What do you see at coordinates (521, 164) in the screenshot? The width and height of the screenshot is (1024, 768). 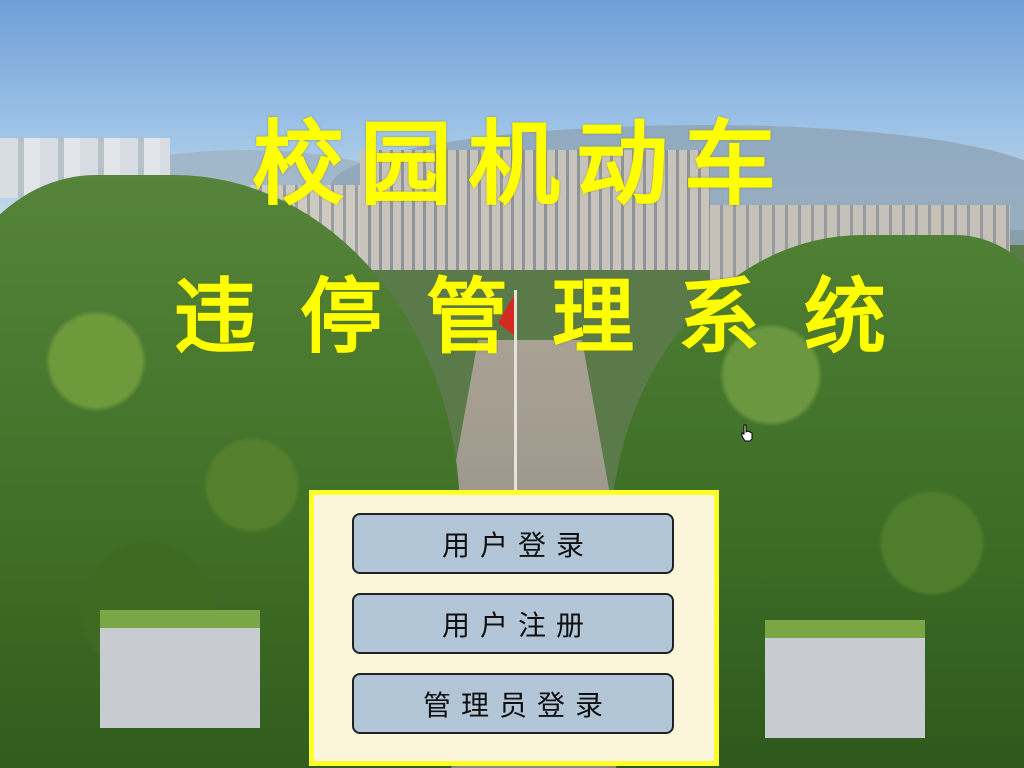 I see `app-title-line-1: 校园机动车` at bounding box center [521, 164].